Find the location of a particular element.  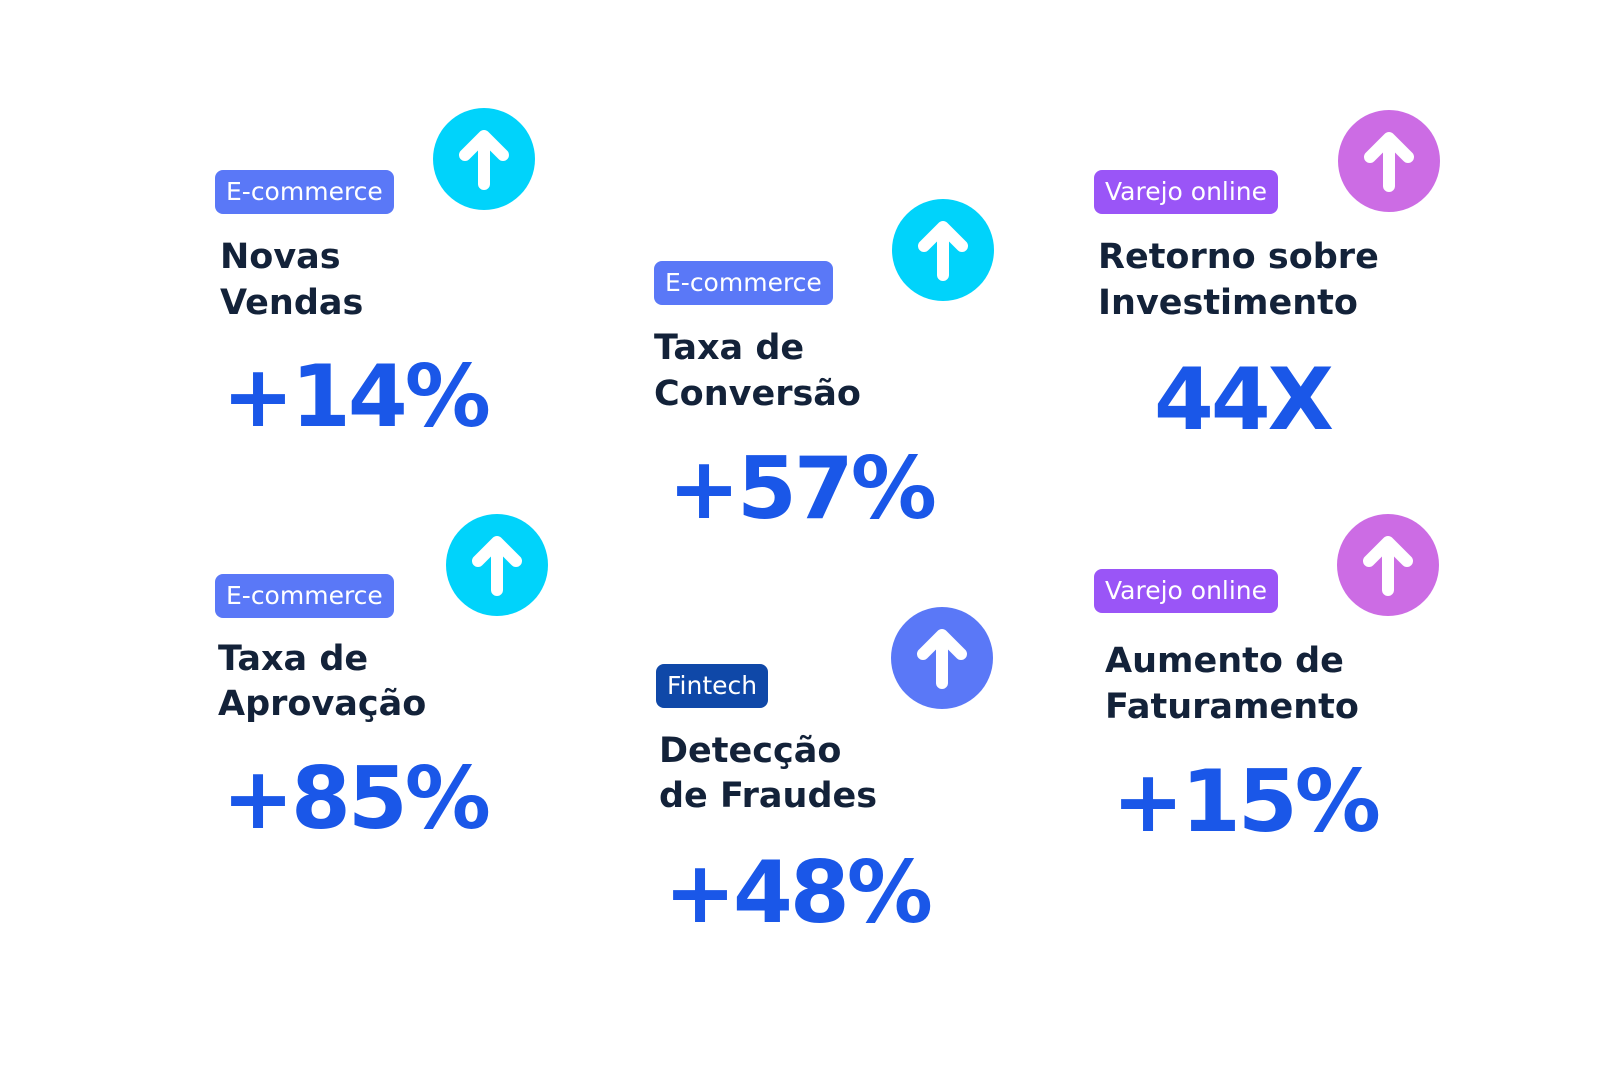

metric-value: +15% is located at coordinates (1246, 802).